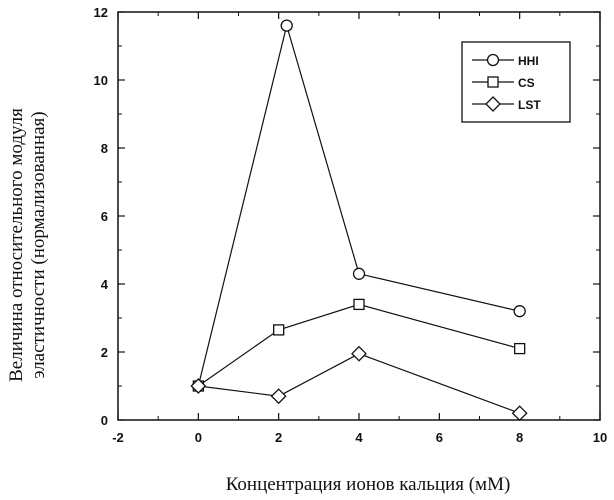  I want to click on y-tick-label: 2, so click(104, 352).